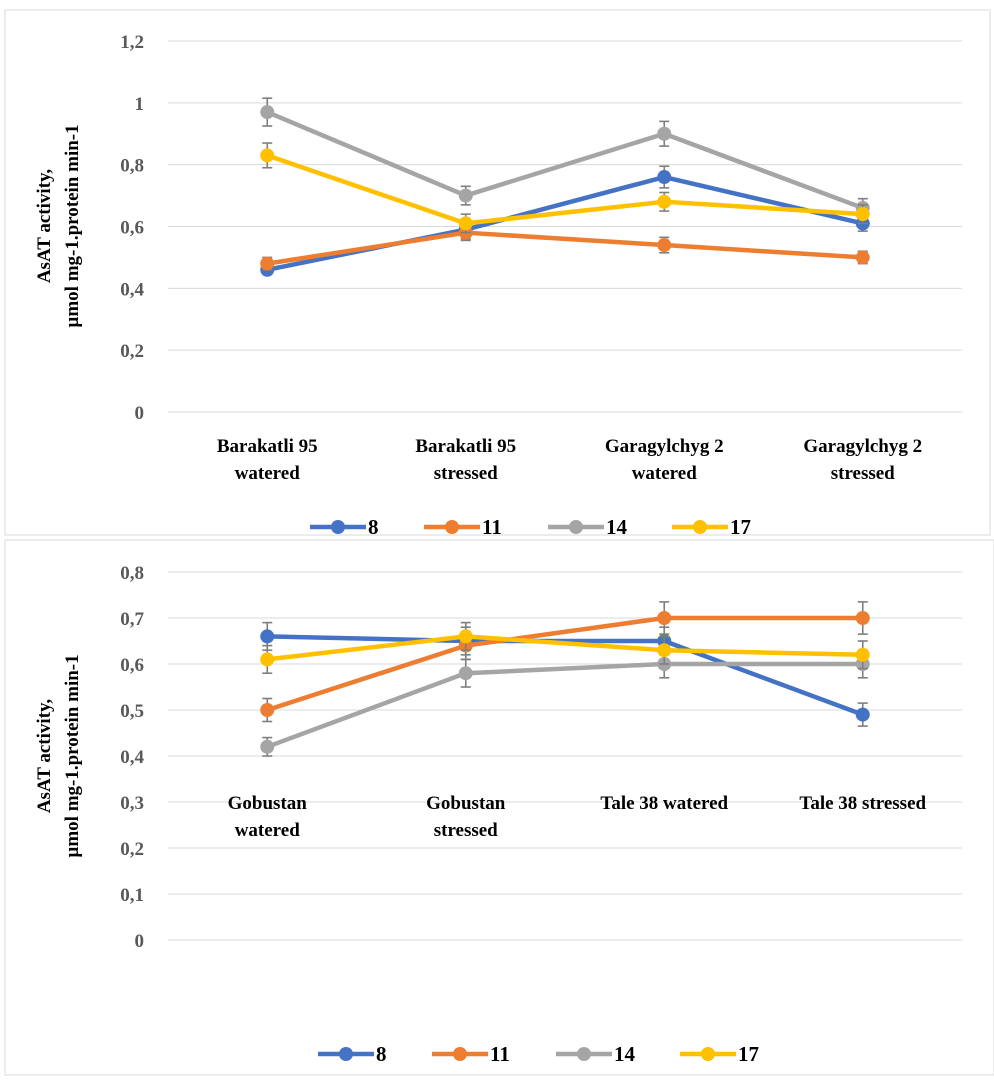 The image size is (994, 1083). Describe the element at coordinates (664, 803) in the screenshot. I see `x-category-label: Tale 38 watered` at that location.